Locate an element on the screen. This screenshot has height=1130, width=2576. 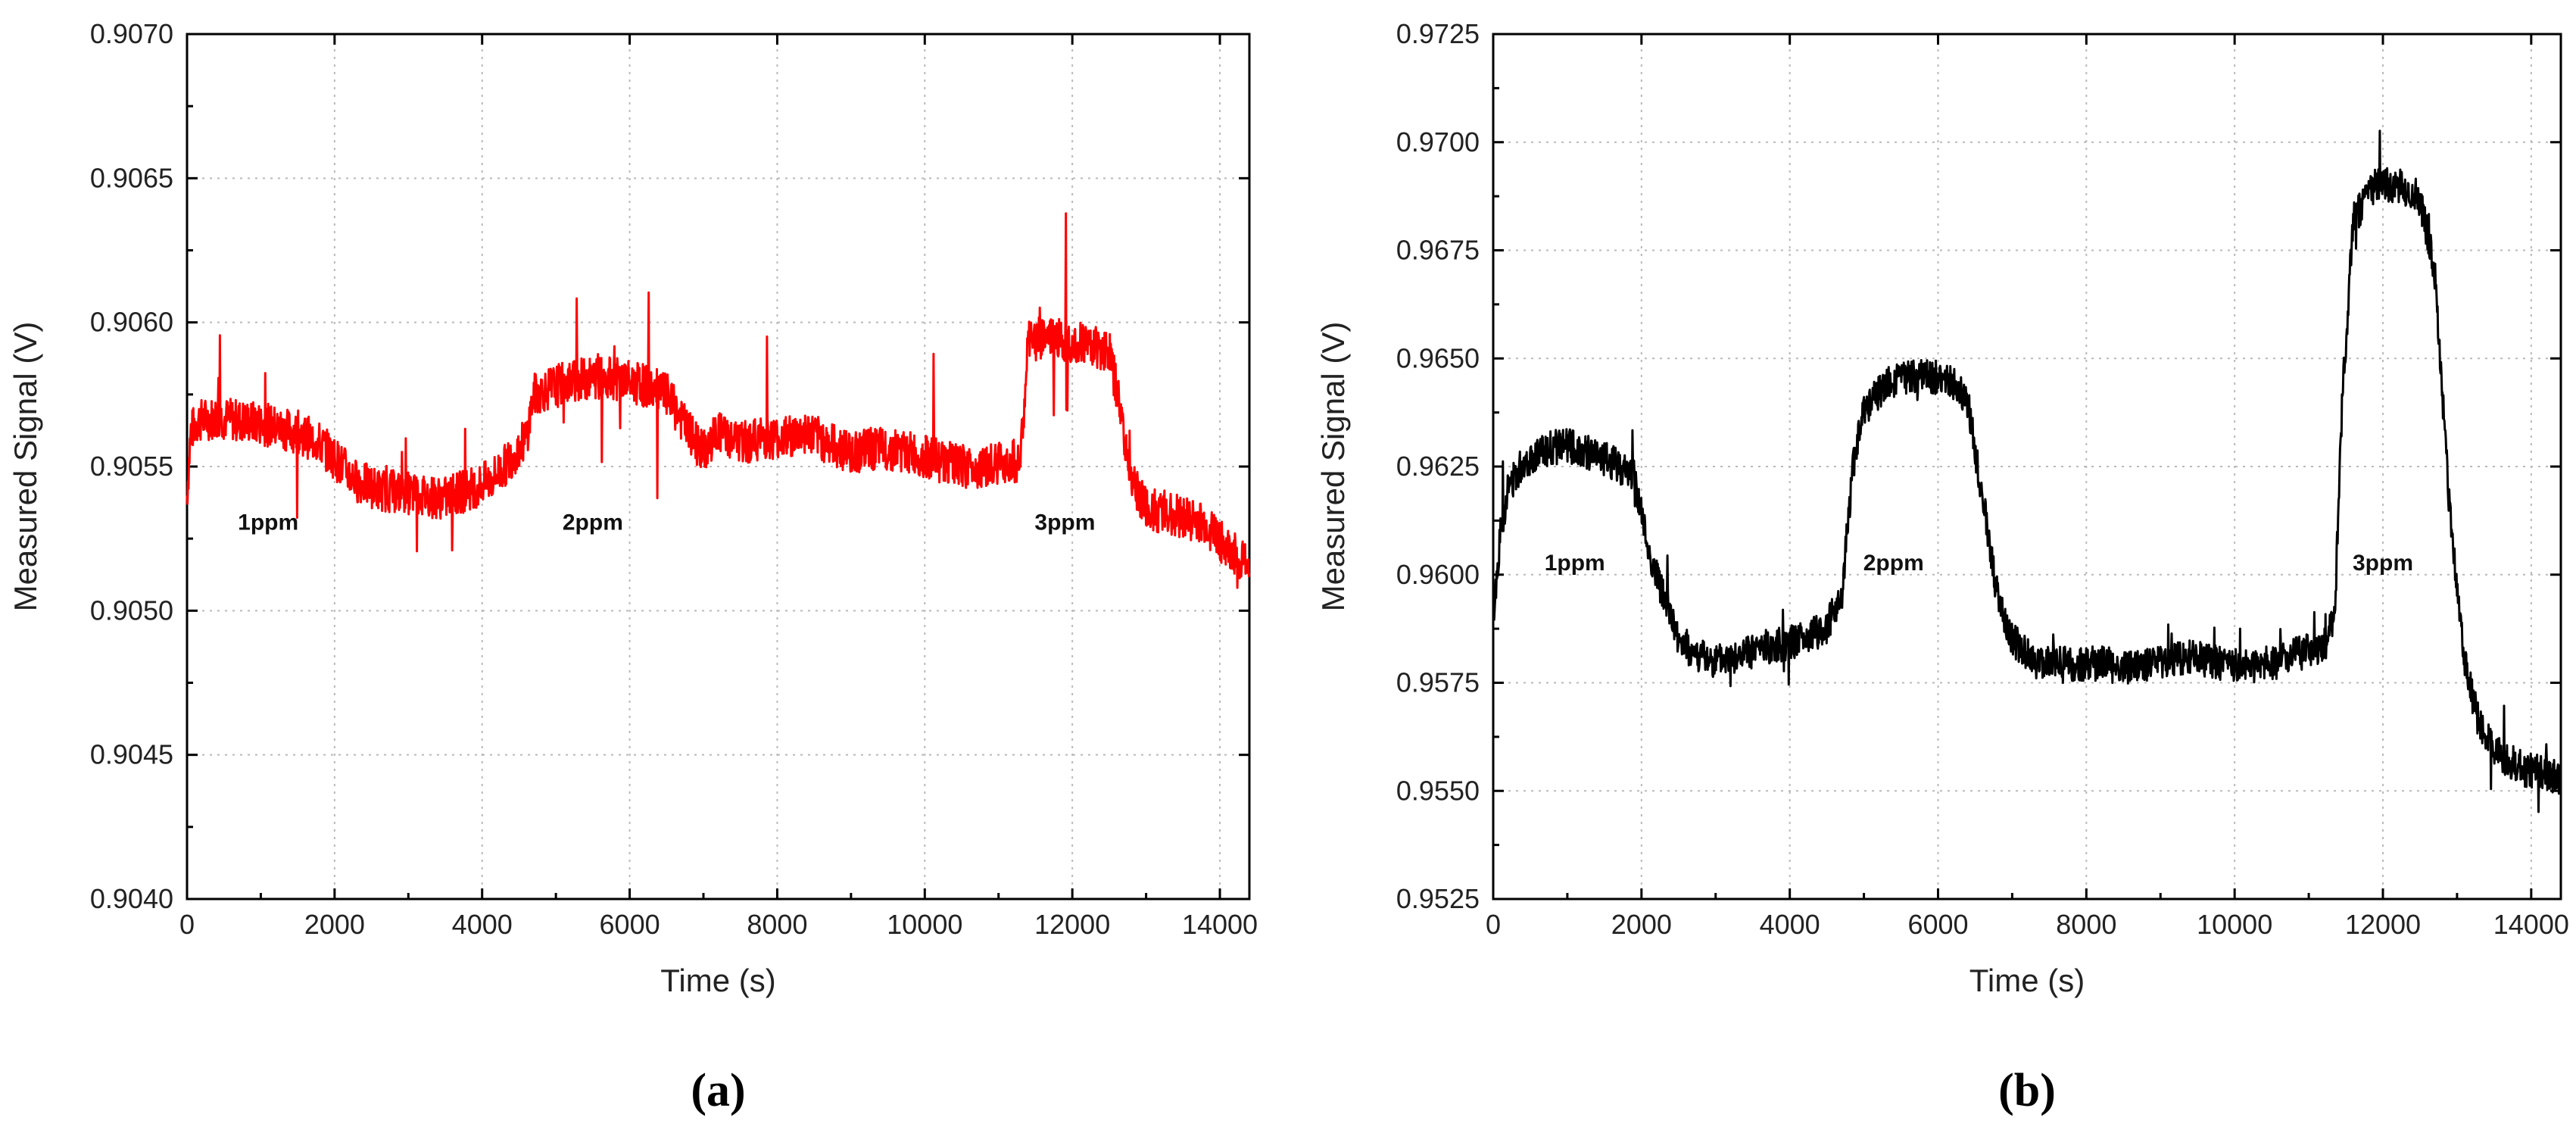
y-tick-label: 0.9600 is located at coordinates (1438, 574).